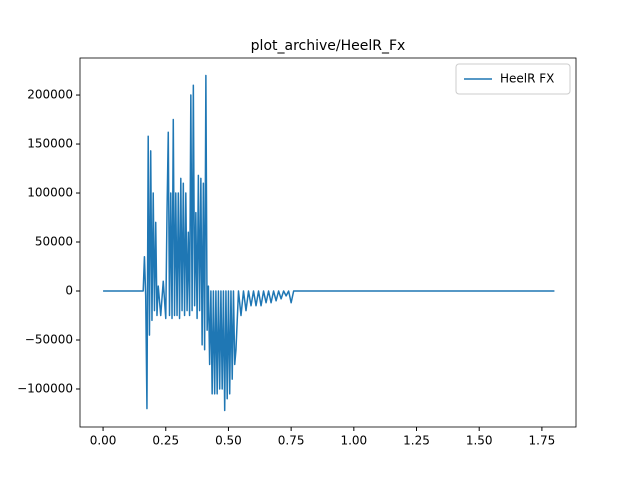 The height and width of the screenshot is (480, 640). I want to click on y-tick-label: 100000, so click(50, 193).